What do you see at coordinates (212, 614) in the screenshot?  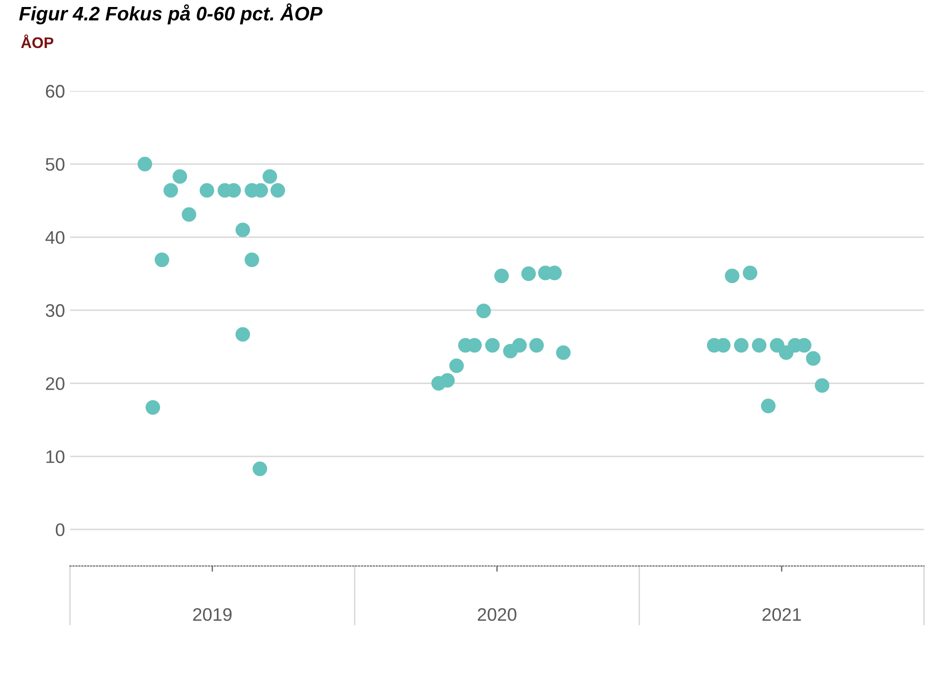 I see `x-tick-label: 2019` at bounding box center [212, 614].